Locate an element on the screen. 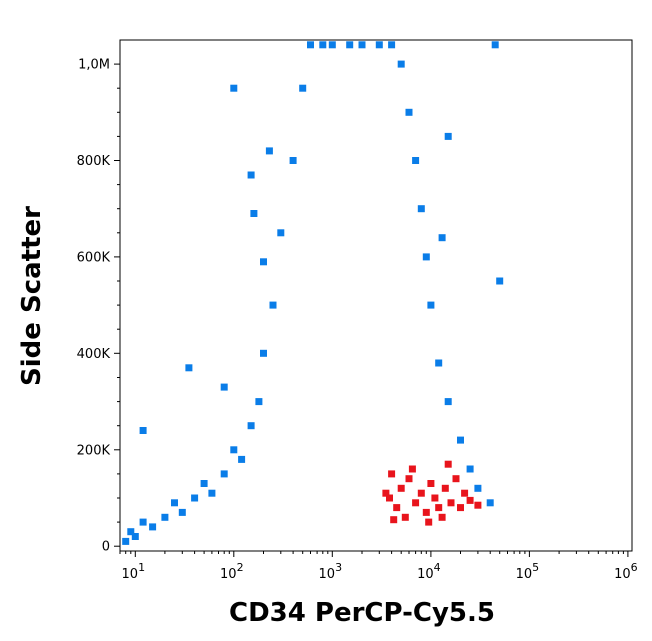 The height and width of the screenshot is (641, 652). x-tick-label-5: 10⁶ is located at coordinates (626, 571).